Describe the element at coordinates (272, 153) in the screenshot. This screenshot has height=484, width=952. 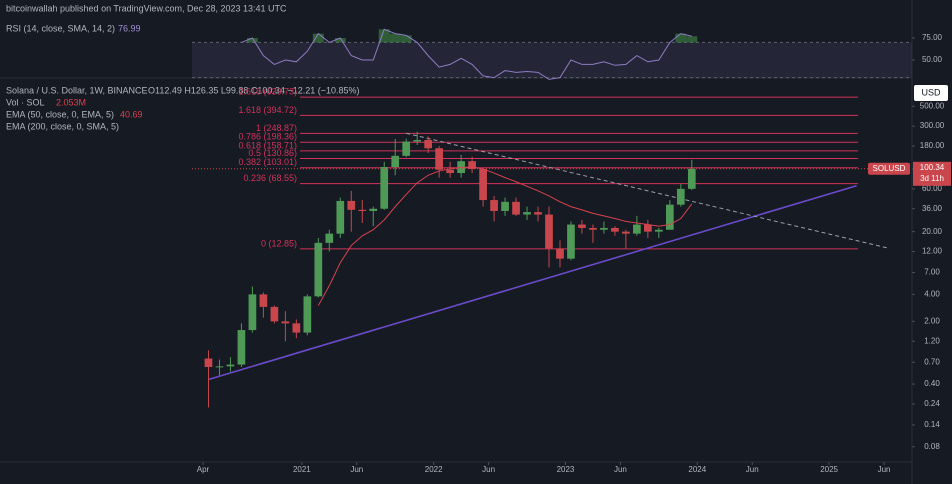
I see `fib-label: 0.5 (130.86)` at that location.